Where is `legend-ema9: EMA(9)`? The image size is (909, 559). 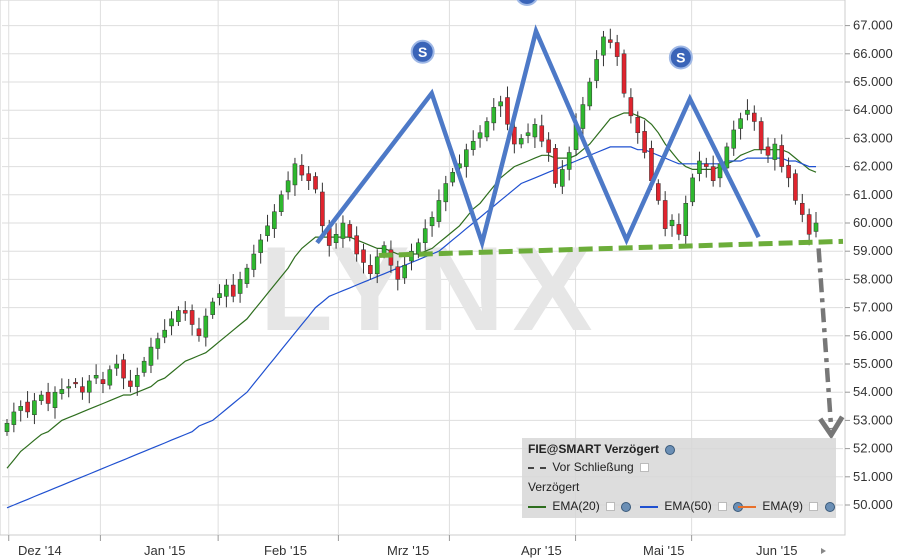
legend-ema9: EMA(9) is located at coordinates (786, 506).